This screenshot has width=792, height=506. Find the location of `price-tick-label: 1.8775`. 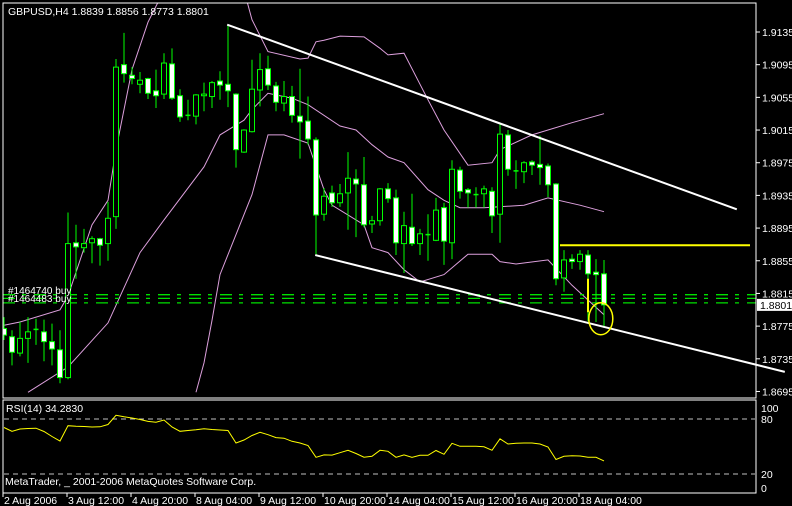

price-tick-label: 1.8775 is located at coordinates (777, 327).